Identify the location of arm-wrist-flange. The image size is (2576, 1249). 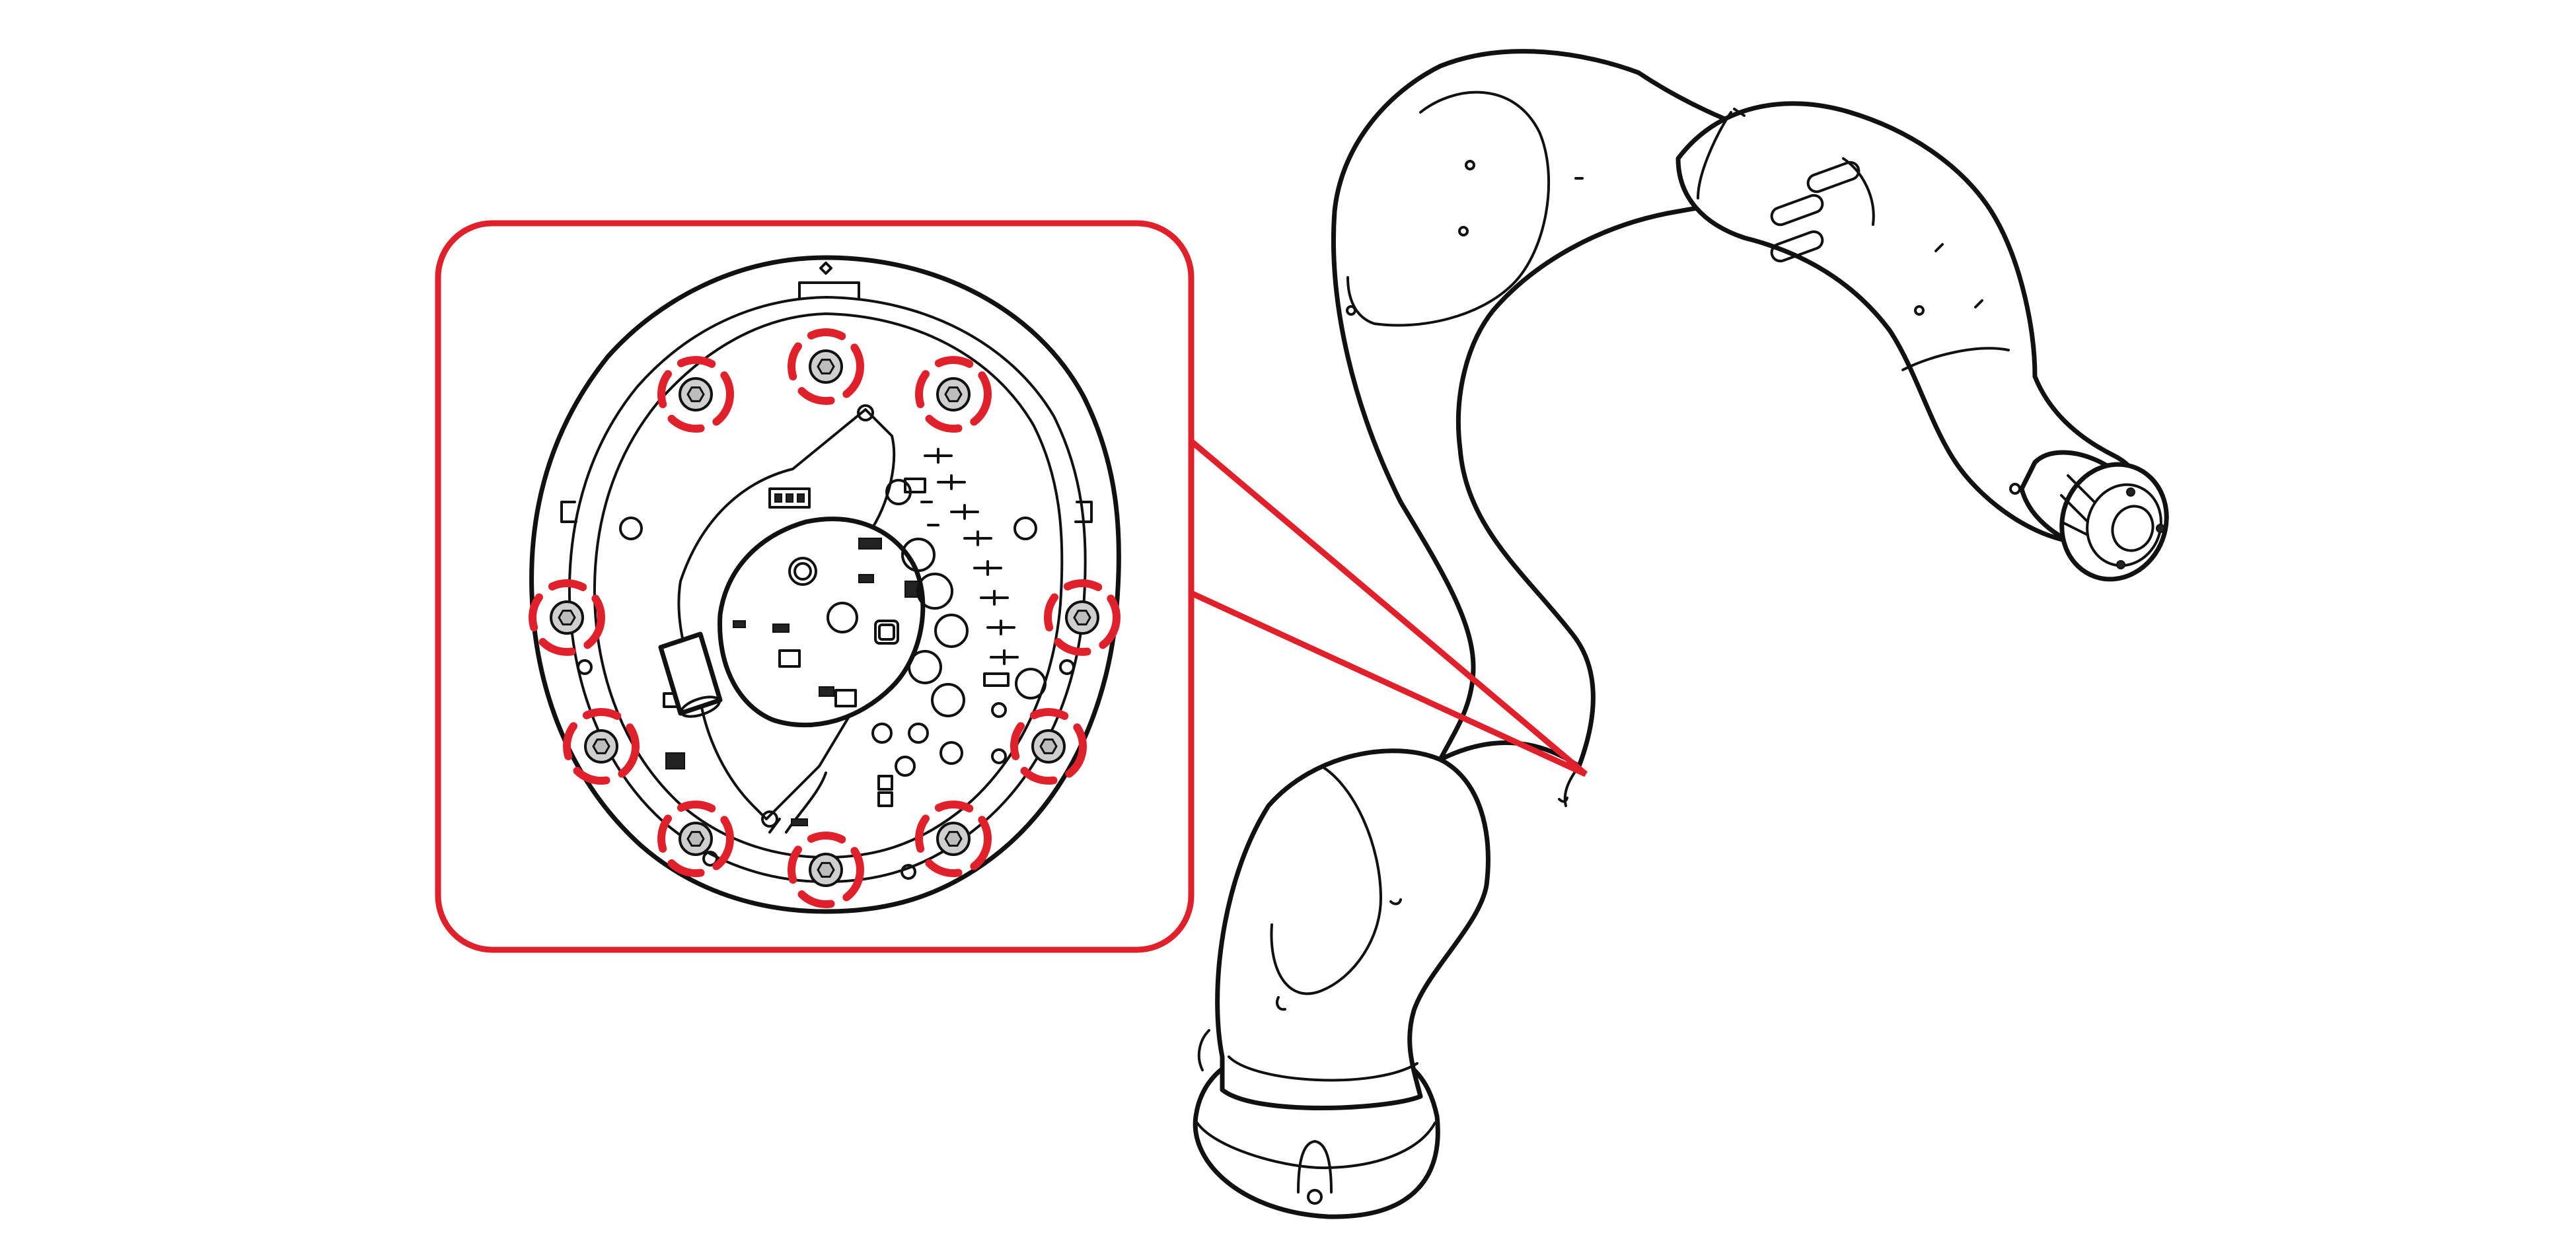
(2089, 516).